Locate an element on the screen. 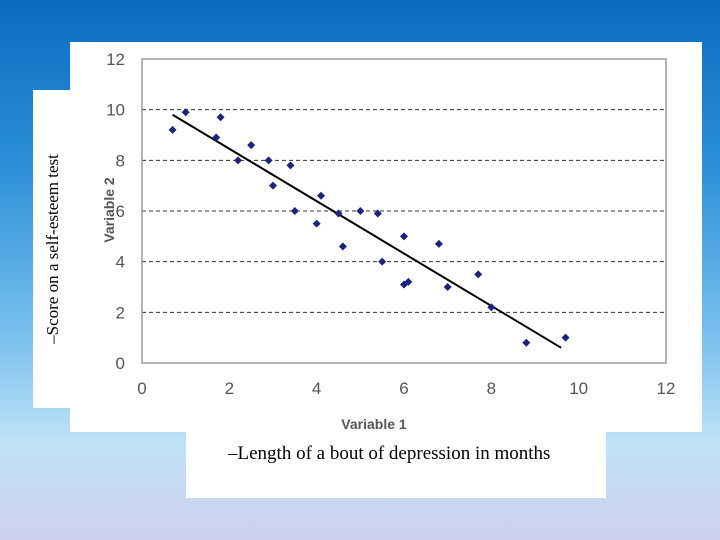 Image resolution: width=720 pixels, height=540 pixels. y-tick-label: 10 is located at coordinates (115, 110).